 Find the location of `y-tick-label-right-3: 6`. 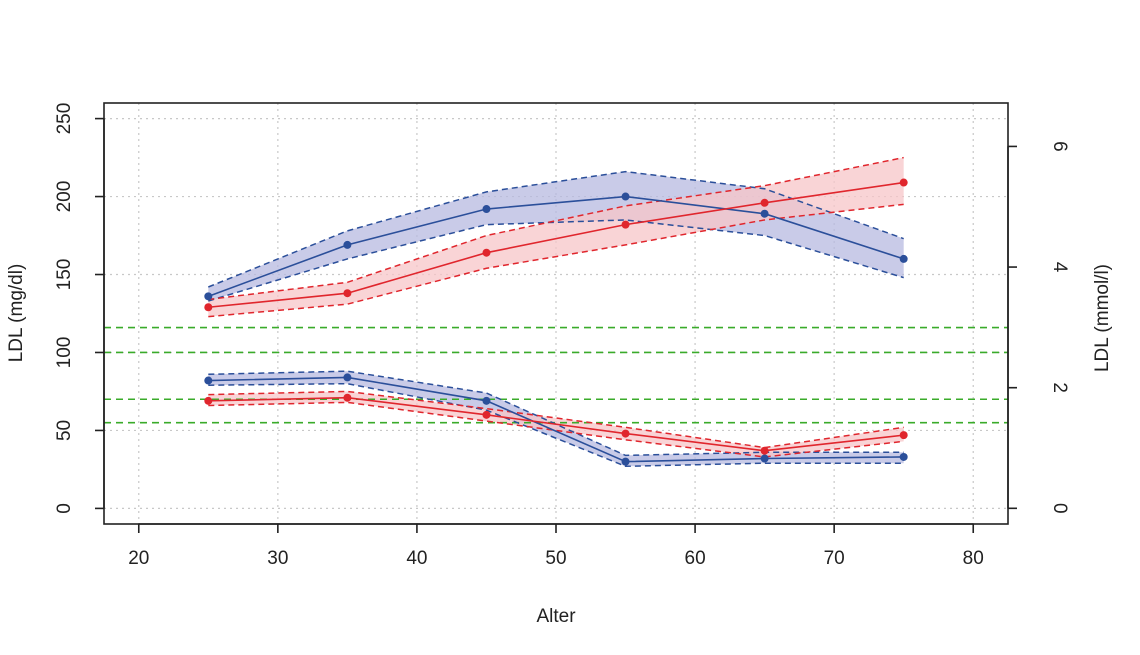

y-tick-label-right-3: 6 is located at coordinates (1059, 146).